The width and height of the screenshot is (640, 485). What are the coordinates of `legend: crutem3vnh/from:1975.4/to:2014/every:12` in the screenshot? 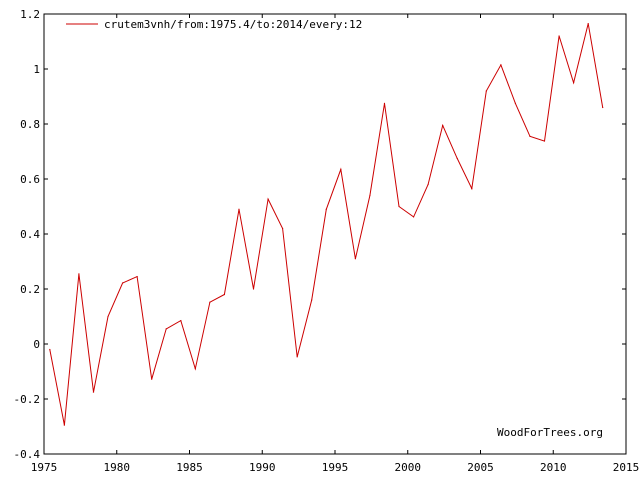 It's located at (214, 24).